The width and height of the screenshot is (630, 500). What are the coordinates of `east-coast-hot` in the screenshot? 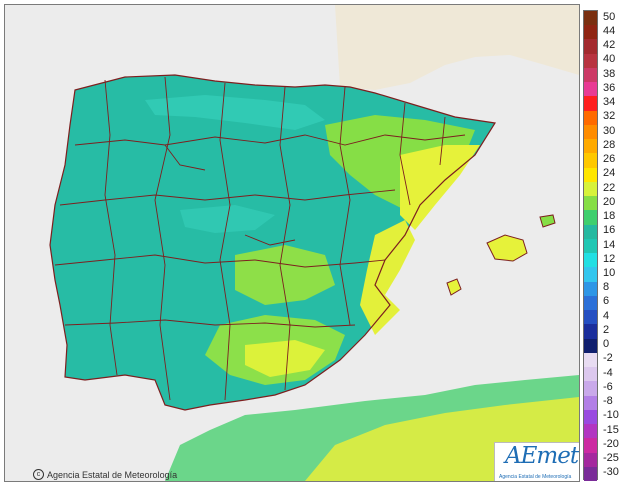 It's located at (440, 187).